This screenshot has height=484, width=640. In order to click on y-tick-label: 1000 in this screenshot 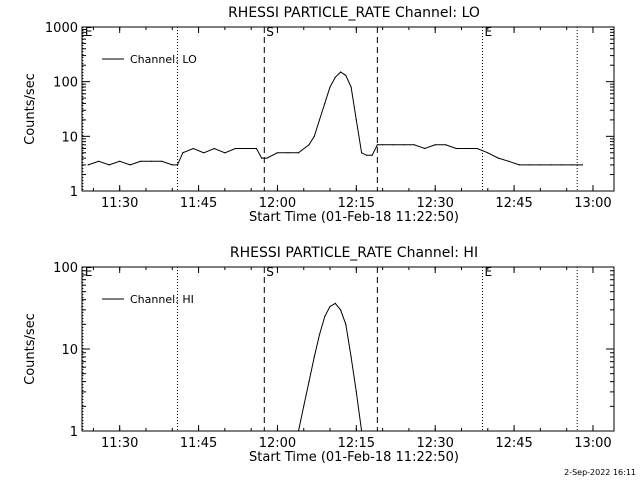, I will do `click(61, 28)`.